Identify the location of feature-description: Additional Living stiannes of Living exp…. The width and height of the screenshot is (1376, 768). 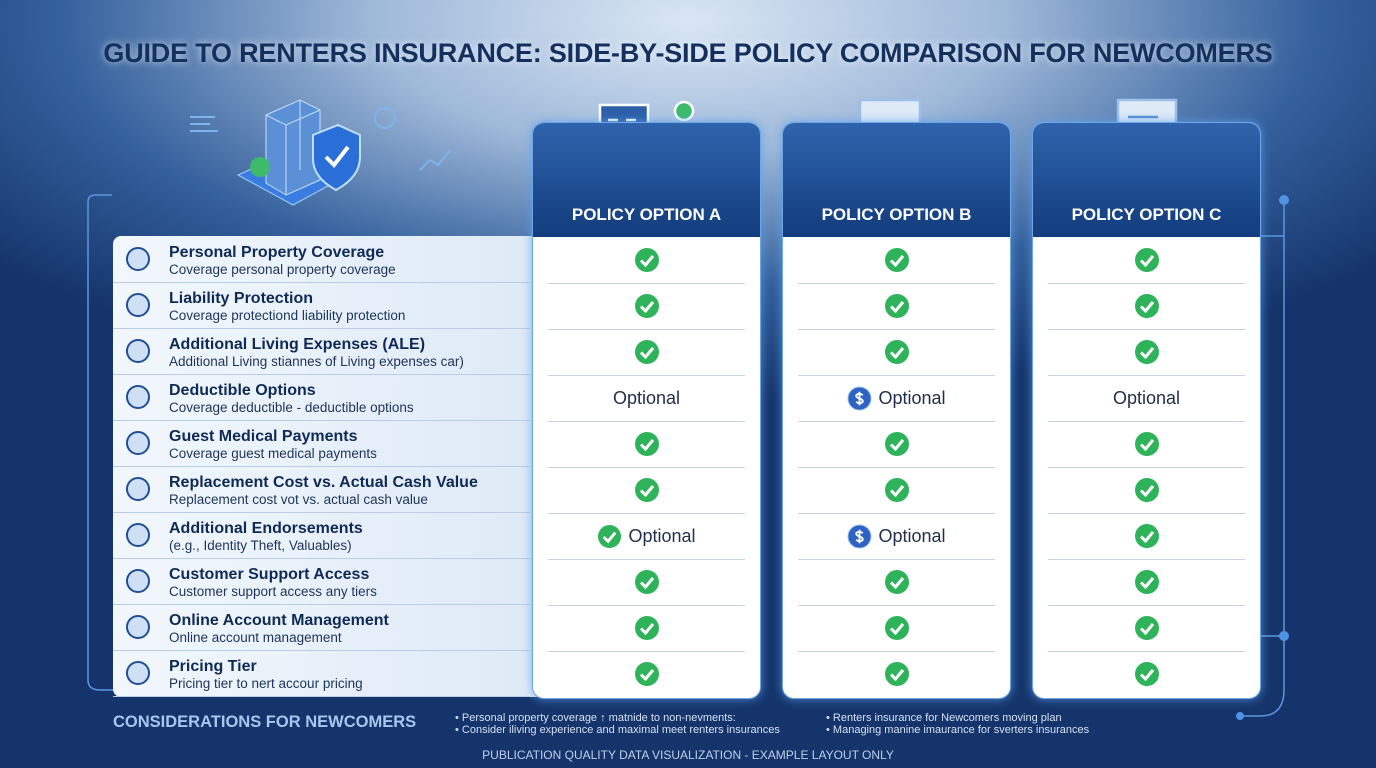
(316, 361).